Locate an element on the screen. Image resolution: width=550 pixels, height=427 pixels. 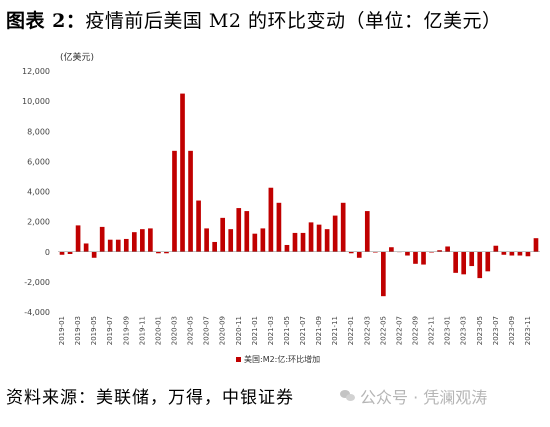
x-tick-label: 2022-01 is located at coordinates (351, 330).